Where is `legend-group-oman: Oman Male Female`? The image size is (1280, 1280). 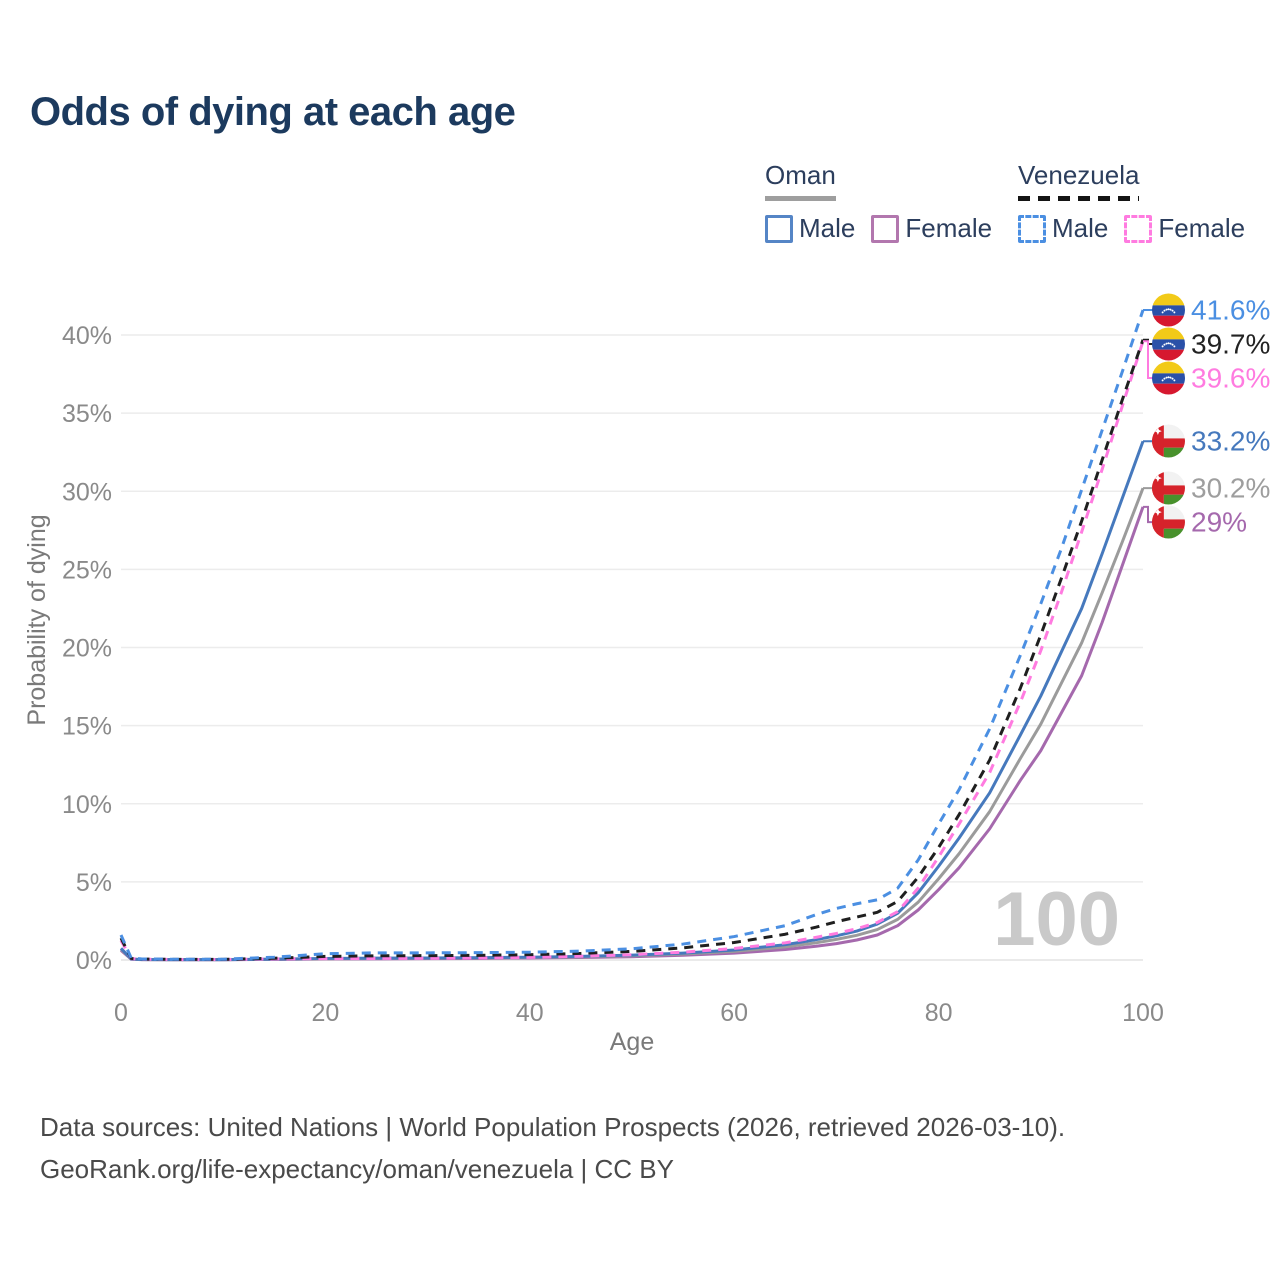
legend-group-oman: Oman Male Female is located at coordinates (878, 202).